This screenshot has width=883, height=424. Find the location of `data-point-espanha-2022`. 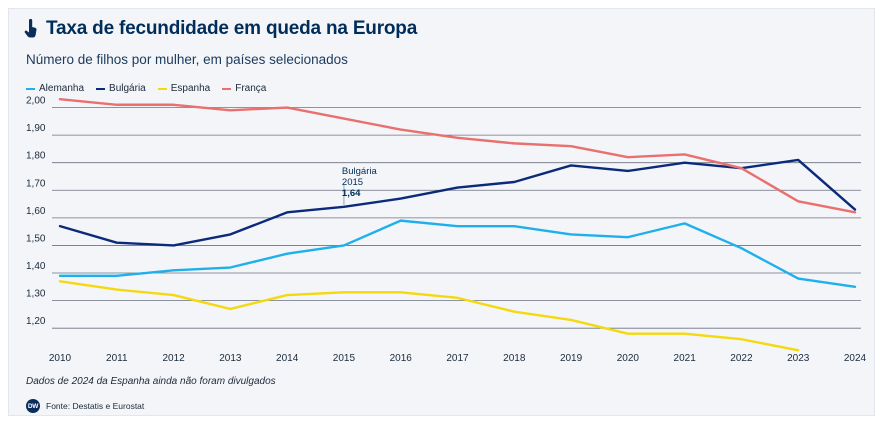

data-point-espanha-2022 is located at coordinates (741, 339).